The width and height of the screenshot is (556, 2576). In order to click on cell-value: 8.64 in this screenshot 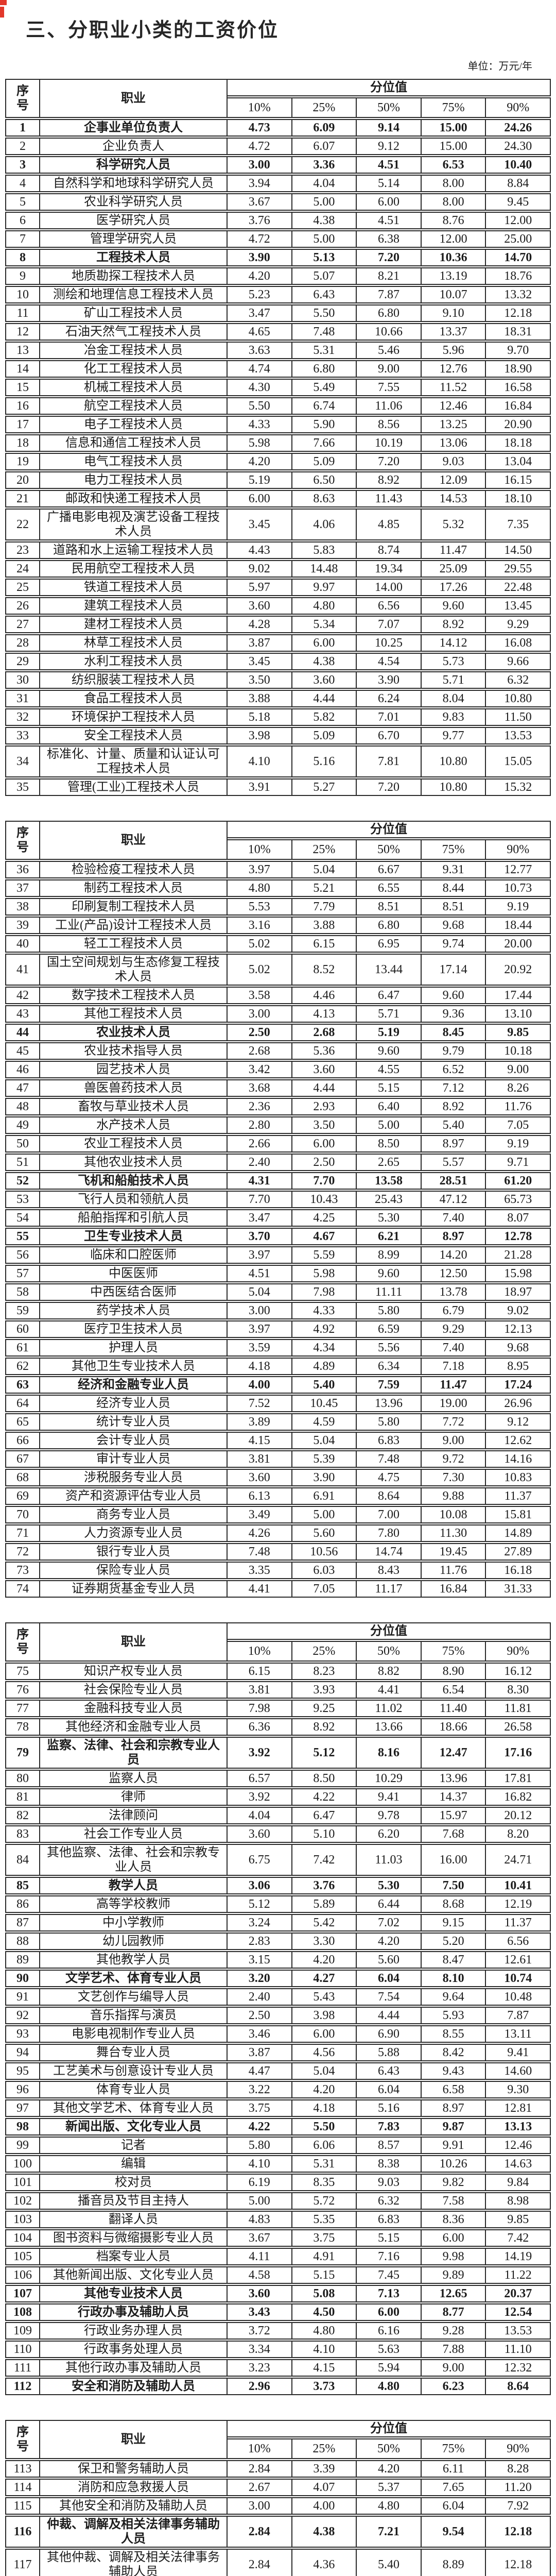, I will do `click(389, 1496)`.